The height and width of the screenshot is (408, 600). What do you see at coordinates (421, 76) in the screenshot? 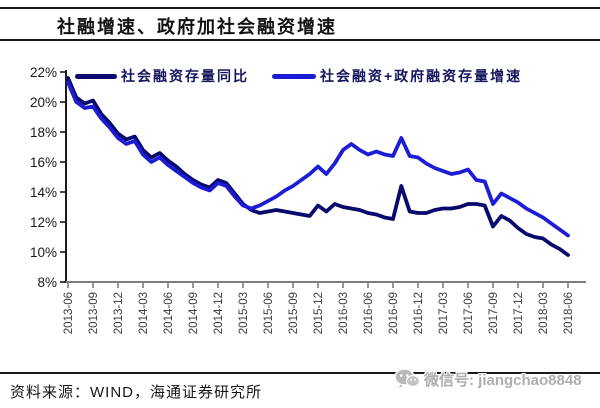
I see `legend-label: 社会融资+政府融资存量增速` at bounding box center [421, 76].